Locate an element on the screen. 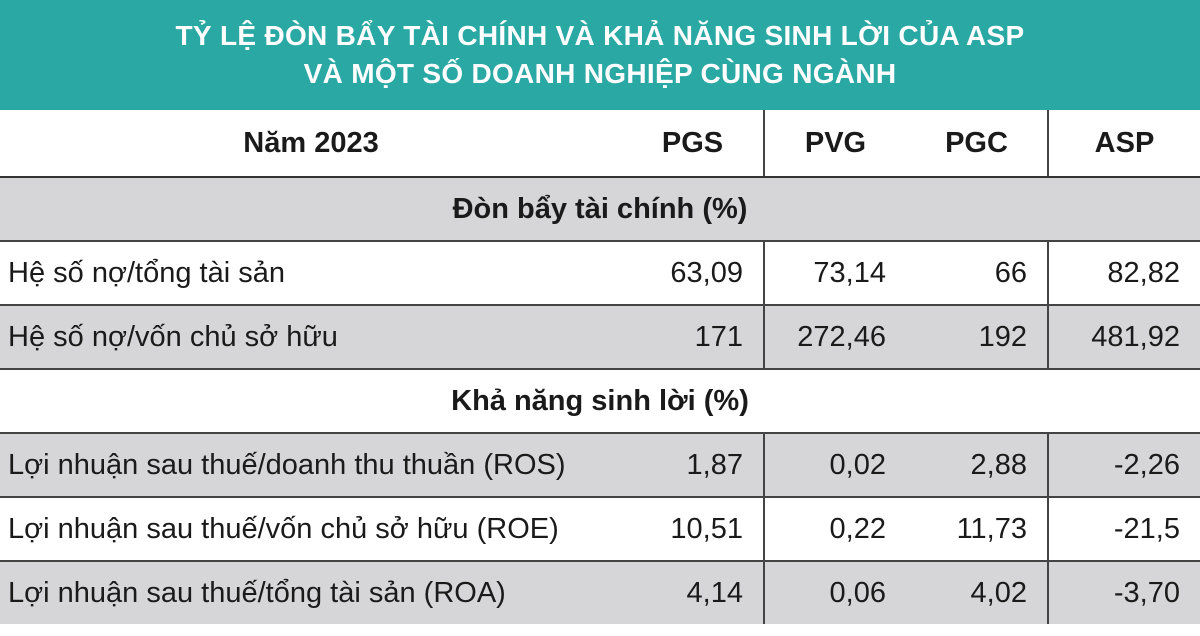 This screenshot has width=1200, height=636. section-row-leverage: Đòn bẩy tài chính (%) is located at coordinates (600, 209).